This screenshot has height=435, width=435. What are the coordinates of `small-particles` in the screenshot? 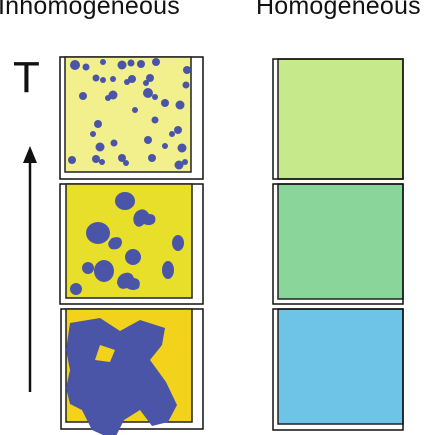 It's located at (129, 114).